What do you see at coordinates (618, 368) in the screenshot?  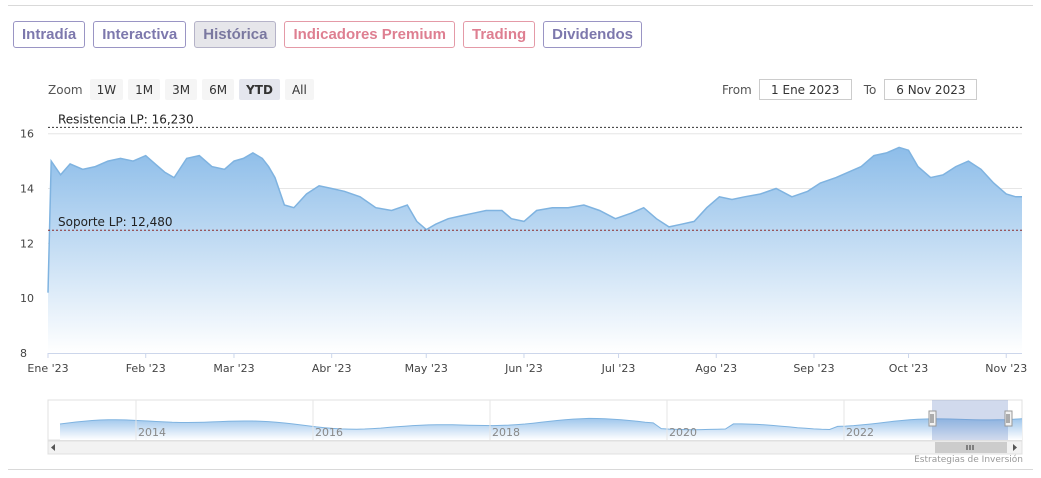 I see `x-tick-label: Jul '23` at bounding box center [618, 368].